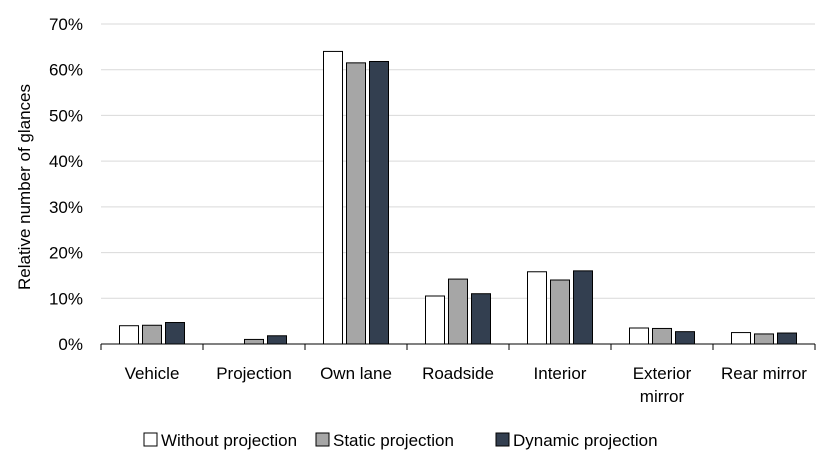 The image size is (822, 458). I want to click on y-tick-label: 30%, so click(66, 207).